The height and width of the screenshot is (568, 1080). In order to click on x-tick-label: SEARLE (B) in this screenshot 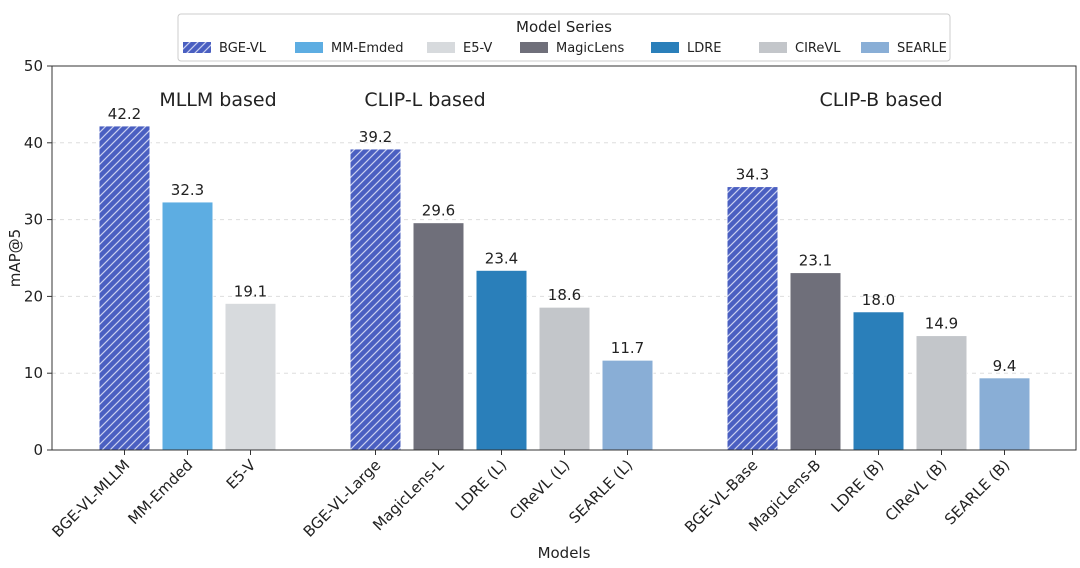, I will do `click(977, 492)`.